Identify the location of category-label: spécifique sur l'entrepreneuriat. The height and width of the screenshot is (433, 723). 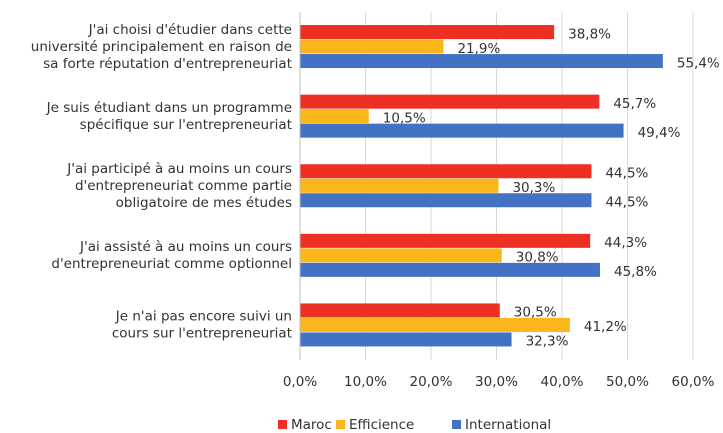
(186, 125).